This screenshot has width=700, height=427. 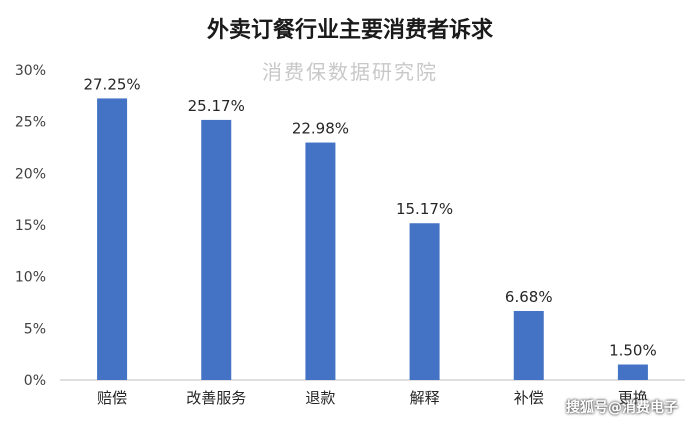 What do you see at coordinates (30, 71) in the screenshot?
I see `y-tick-label: 30%` at bounding box center [30, 71].